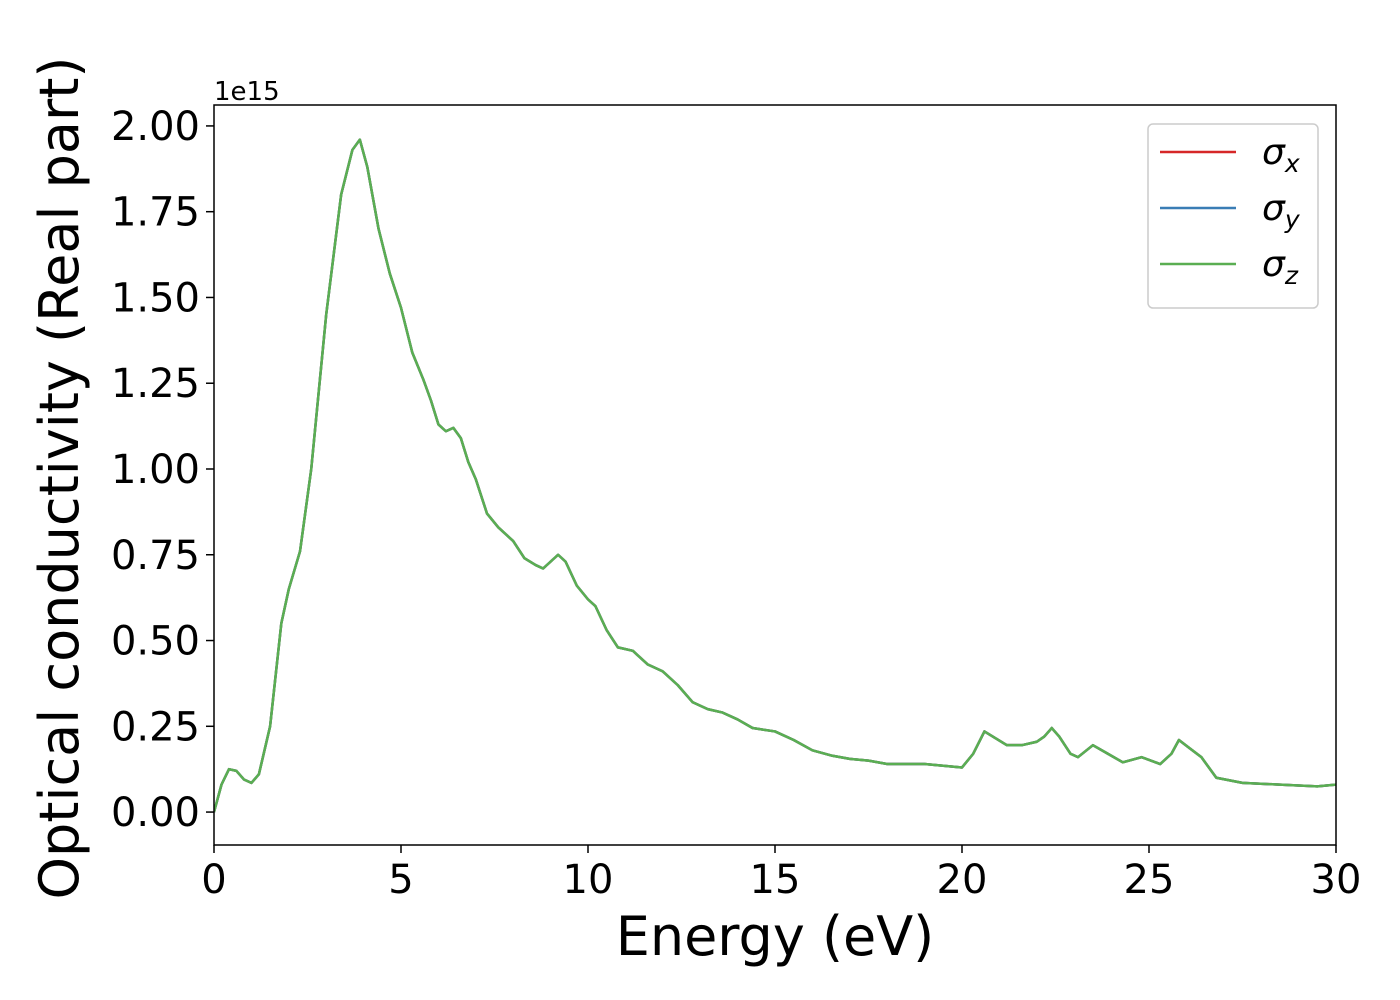 The width and height of the screenshot is (1400, 1000). Describe the element at coordinates (155, 642) in the screenshot. I see `y-tick-label: 0.50` at that location.